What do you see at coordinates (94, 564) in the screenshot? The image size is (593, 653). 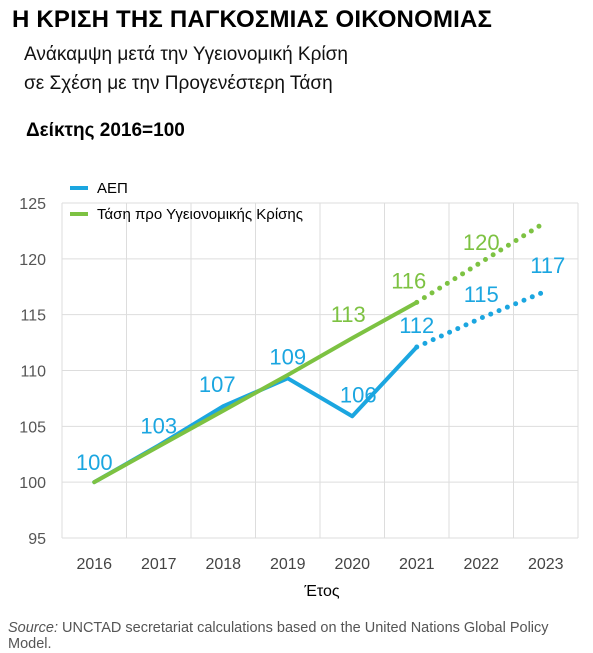 I see `x-tick-label: 2016` at bounding box center [94, 564].